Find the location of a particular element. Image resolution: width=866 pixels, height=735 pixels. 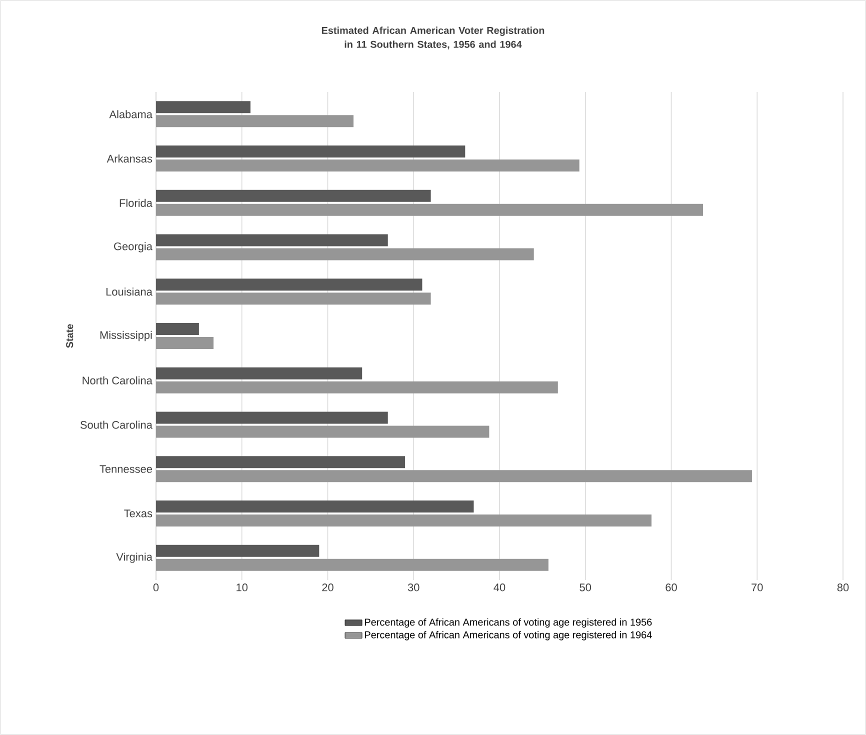

x-tick-label: 10 is located at coordinates (242, 588).